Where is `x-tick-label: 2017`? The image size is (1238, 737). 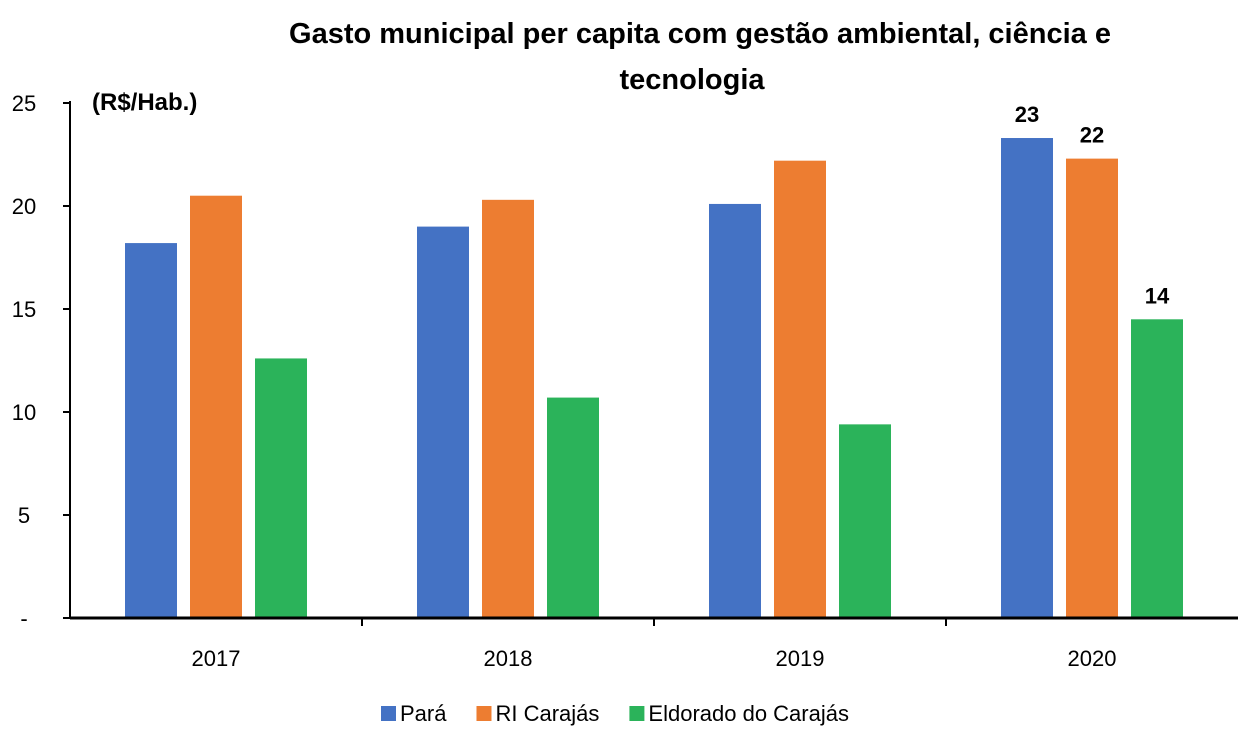 x-tick-label: 2017 is located at coordinates (216, 658).